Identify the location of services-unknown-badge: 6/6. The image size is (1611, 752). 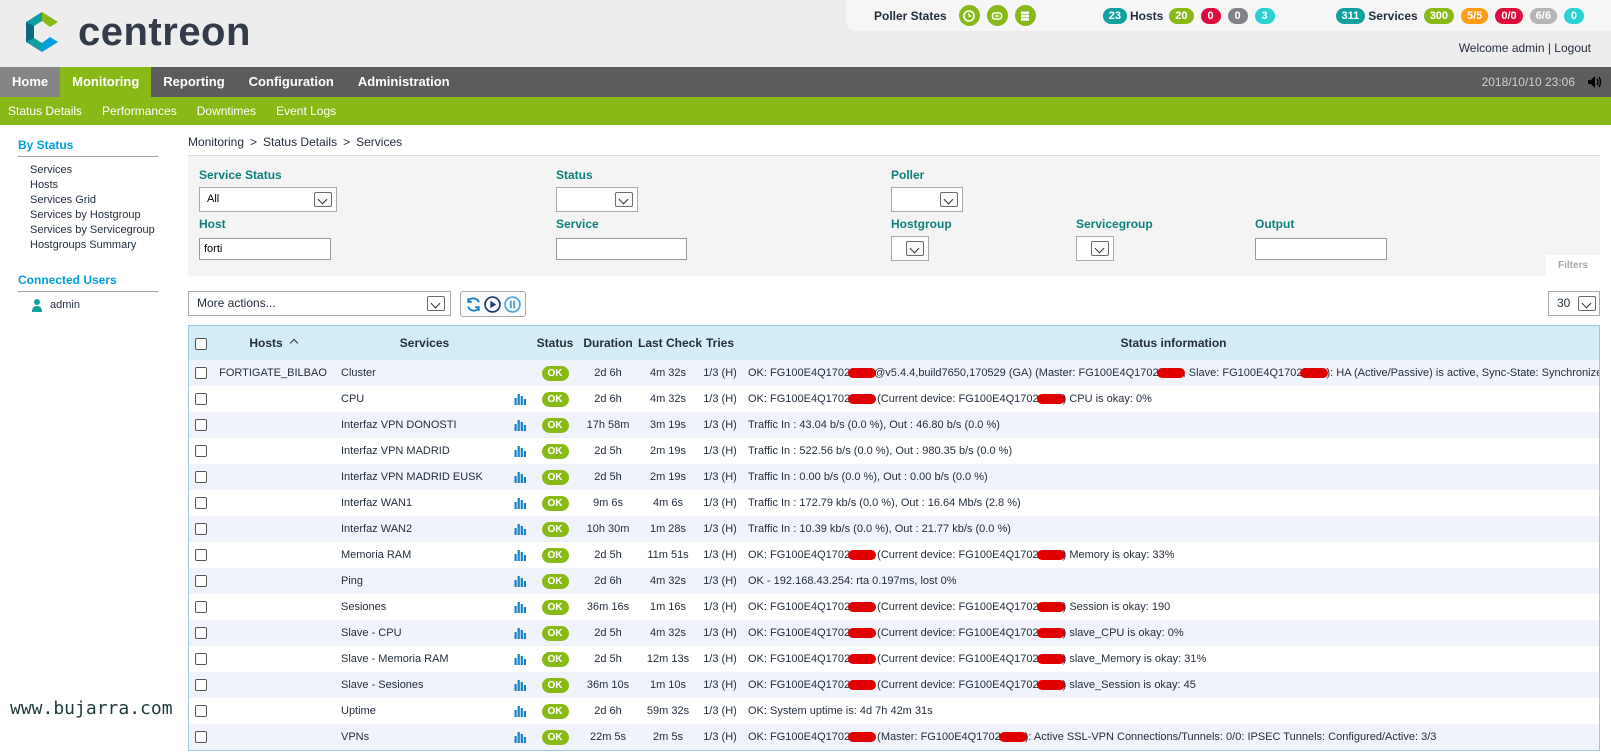
(1543, 15).